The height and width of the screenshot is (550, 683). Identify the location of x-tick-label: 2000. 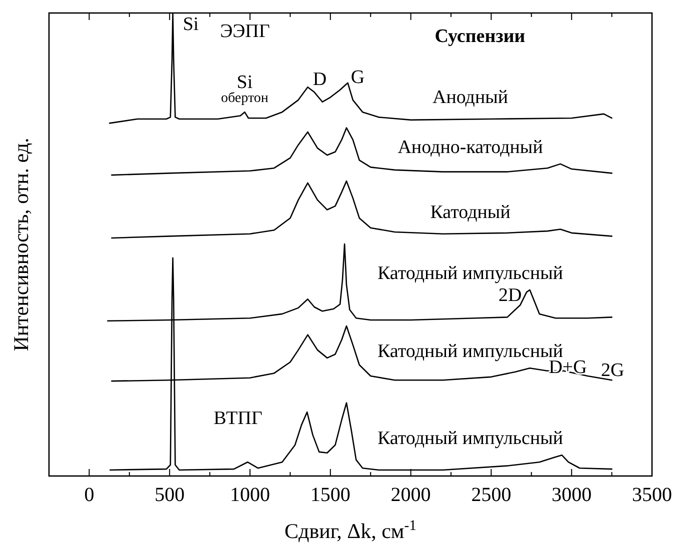
(410, 495).